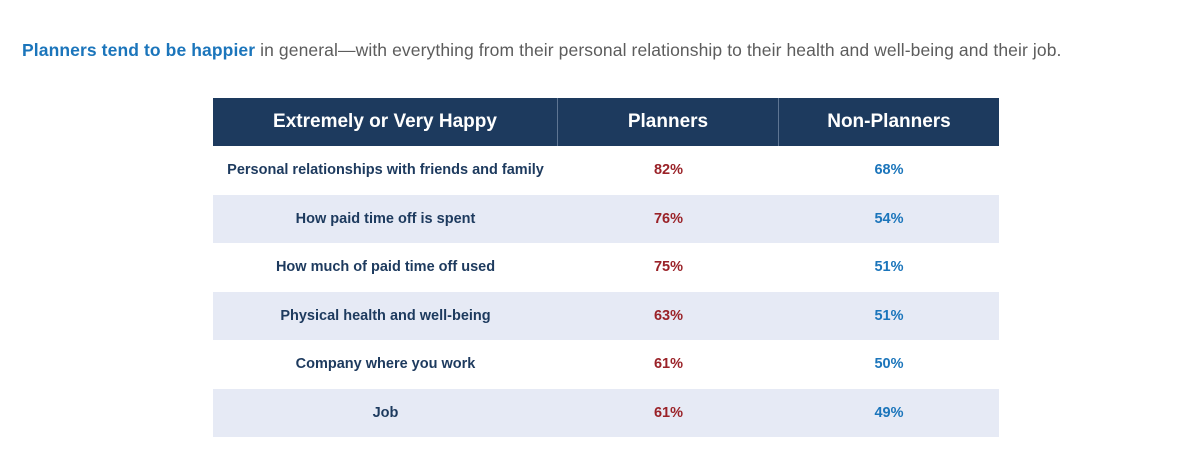 The height and width of the screenshot is (463, 1200). Describe the element at coordinates (889, 170) in the screenshot. I see `non-planners-value: 68%` at that location.